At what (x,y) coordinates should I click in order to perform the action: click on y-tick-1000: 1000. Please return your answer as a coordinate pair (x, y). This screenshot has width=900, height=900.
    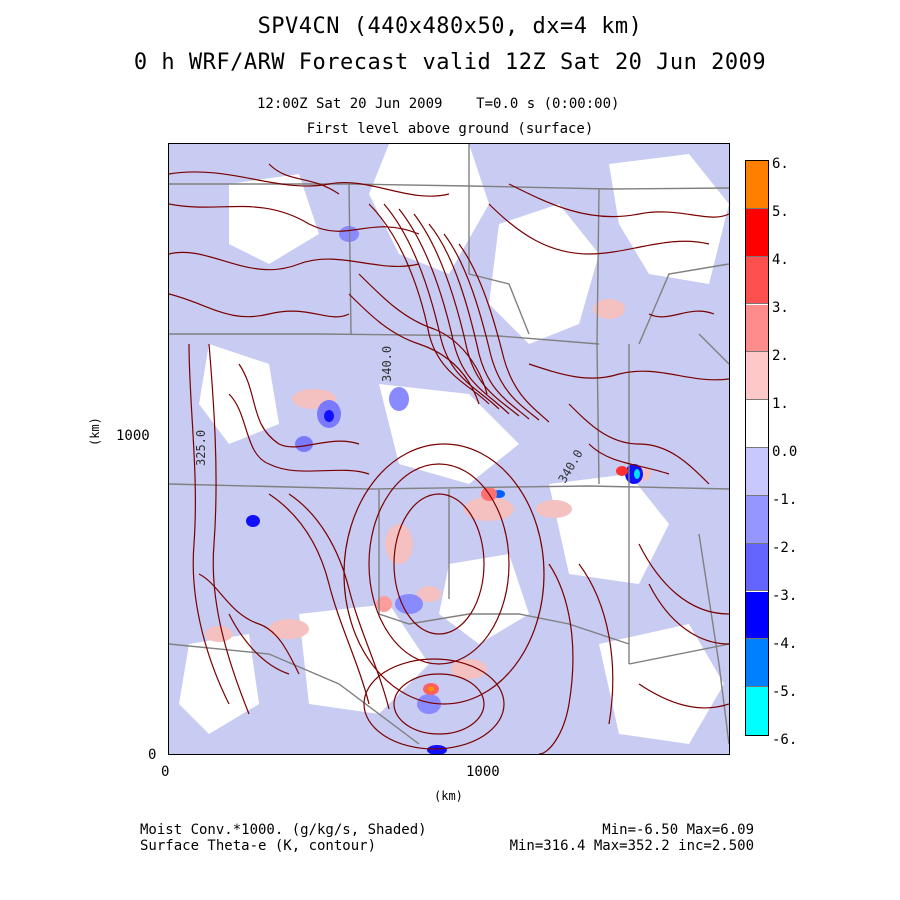
    Looking at the image, I should click on (133, 436).